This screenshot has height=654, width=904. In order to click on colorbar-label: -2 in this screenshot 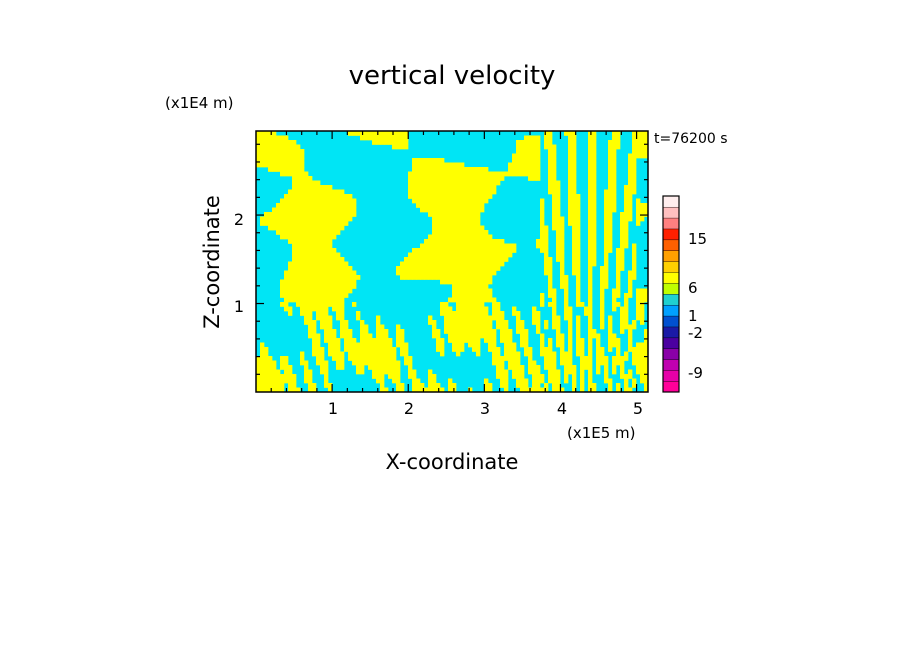, I will do `click(695, 333)`.